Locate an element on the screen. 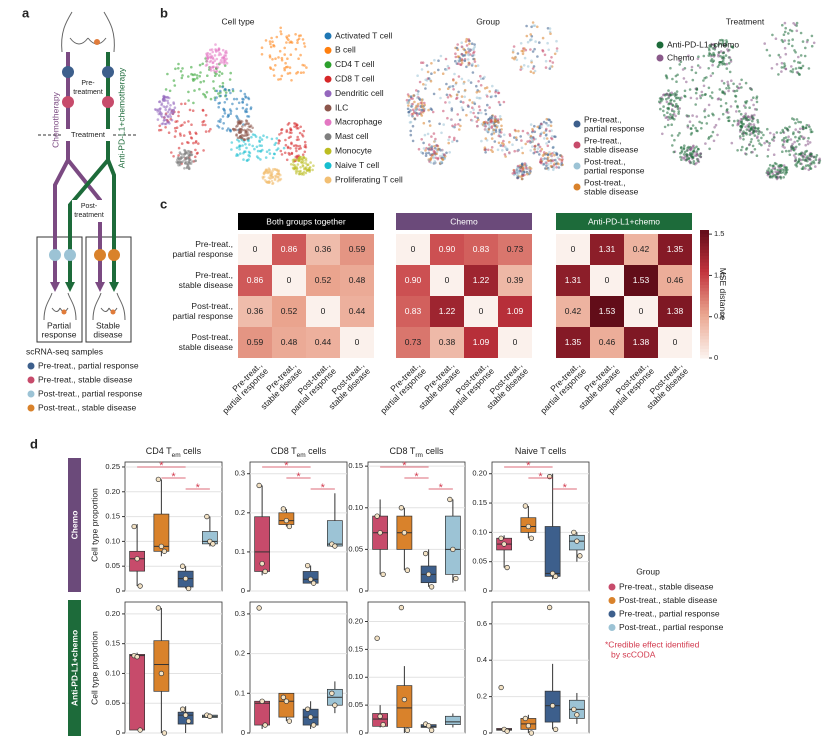  schematic is located at coordinates (86, 177).